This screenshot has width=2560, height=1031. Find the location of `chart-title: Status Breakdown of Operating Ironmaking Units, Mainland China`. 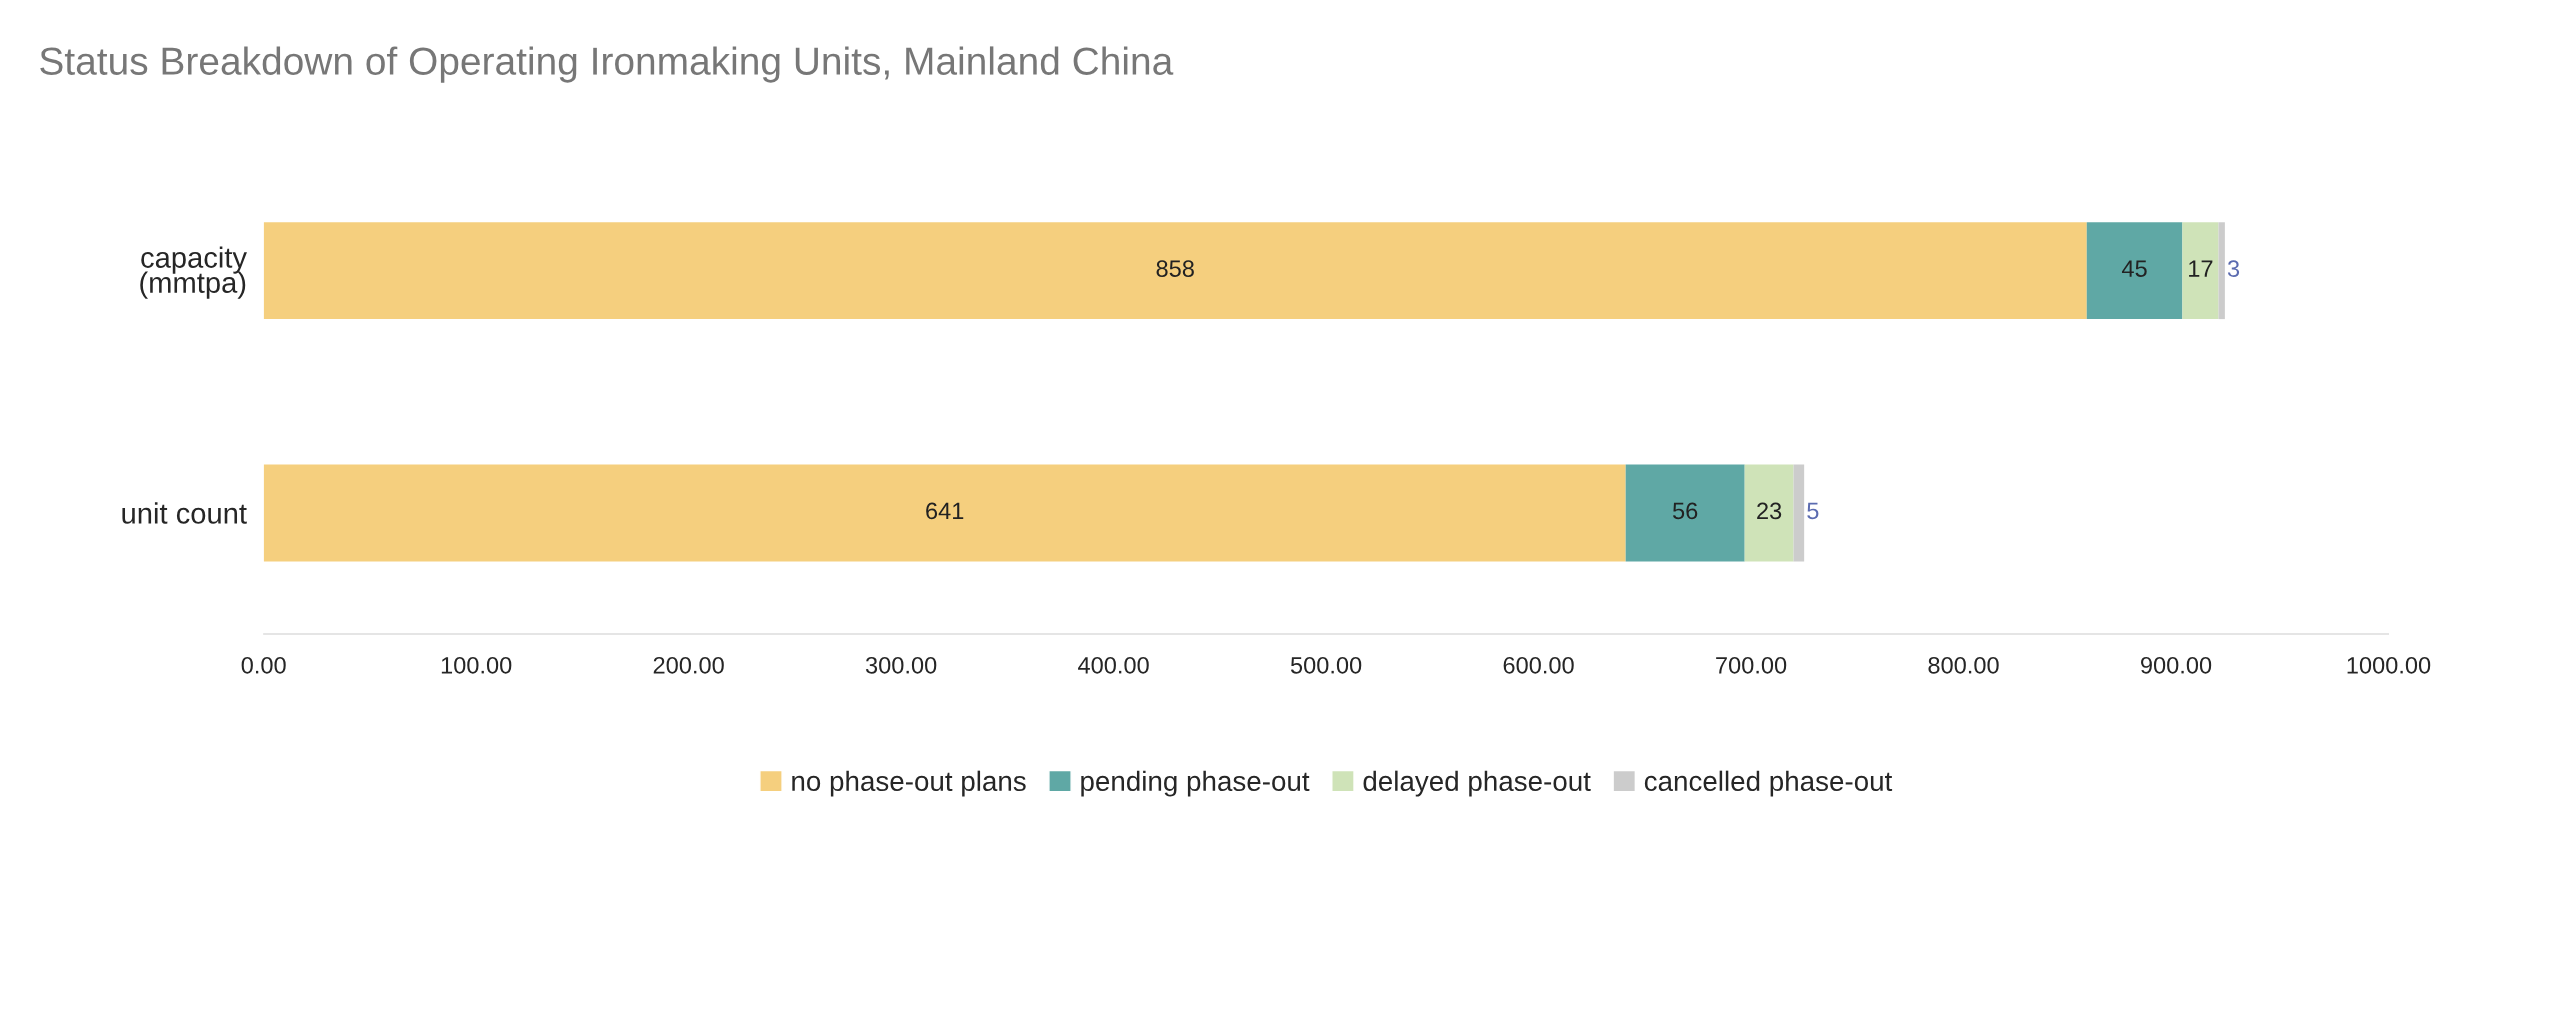

chart-title: Status Breakdown of Operating Ironmaking Units, Mainland China is located at coordinates (607, 64).